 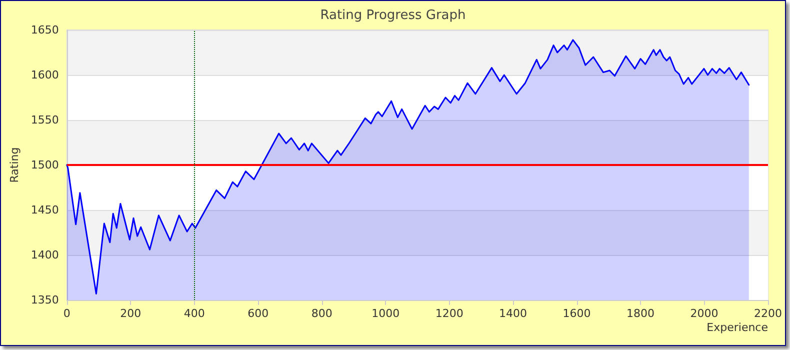 I want to click on x-axis-title: Experience, so click(x=737, y=327).